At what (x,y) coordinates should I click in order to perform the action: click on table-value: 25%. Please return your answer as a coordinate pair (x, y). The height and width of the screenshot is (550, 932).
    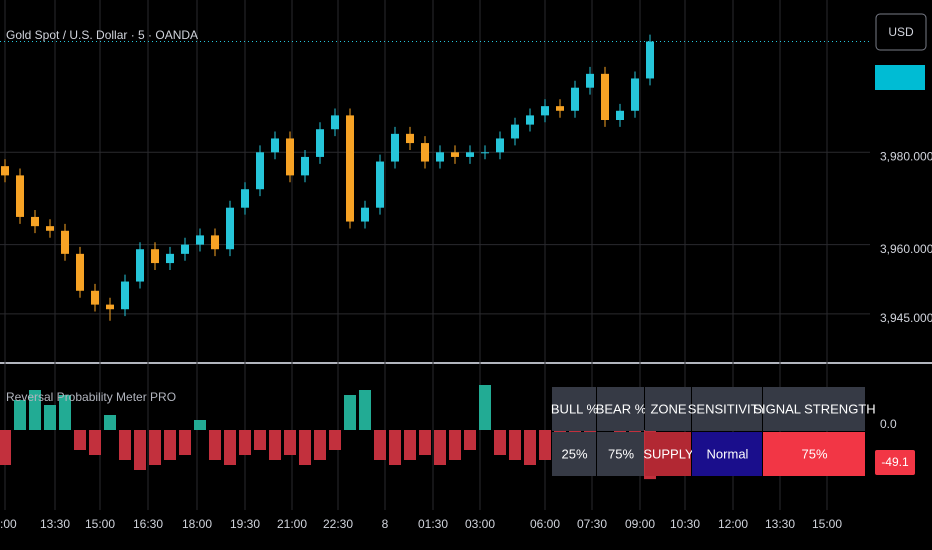
    Looking at the image, I should click on (574, 453).